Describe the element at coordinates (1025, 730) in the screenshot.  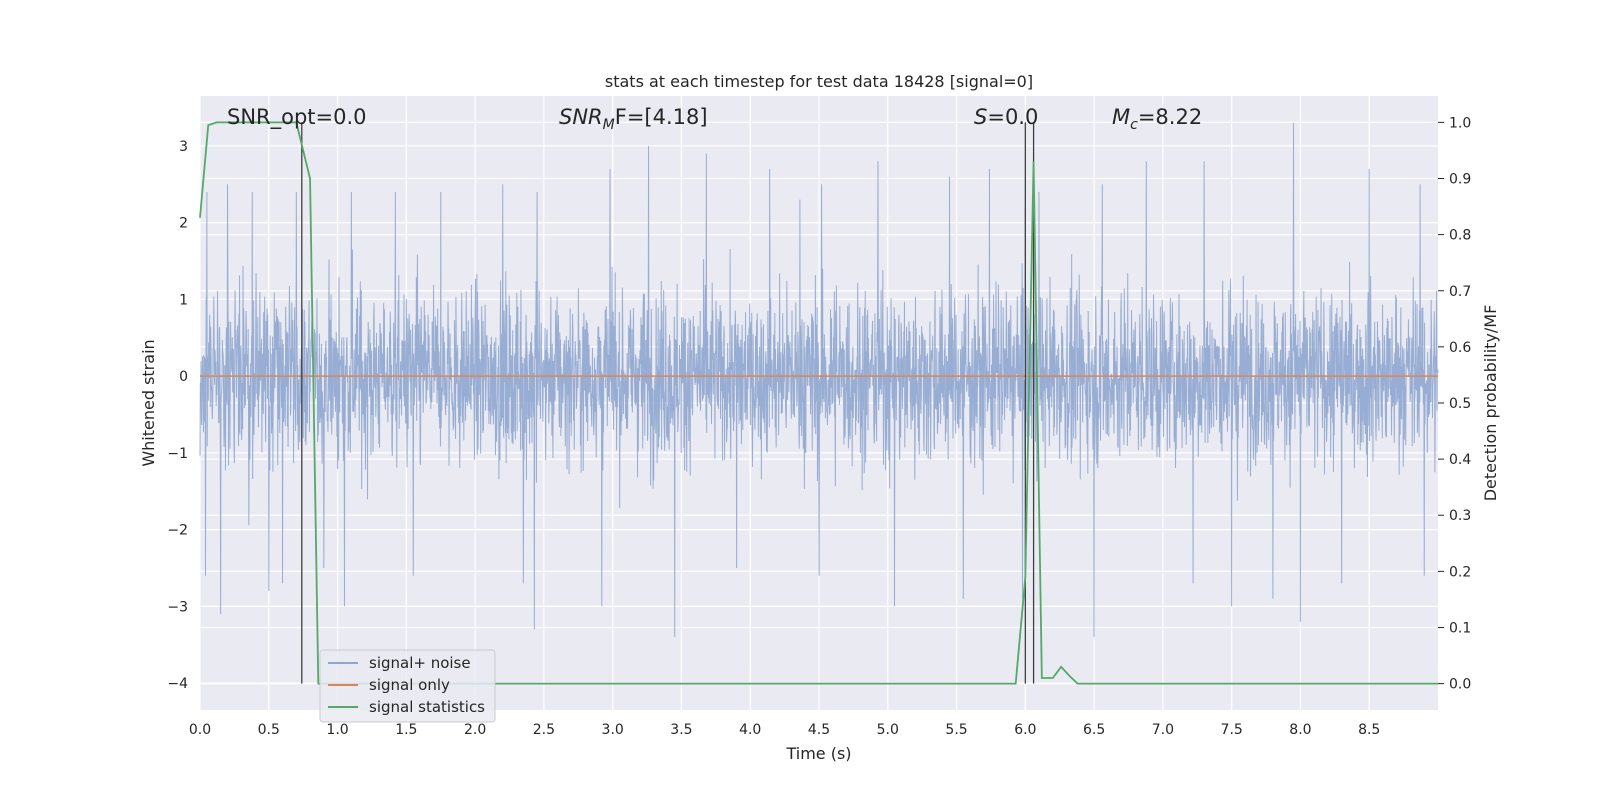
I see `x-tick-label: 6.0` at that location.